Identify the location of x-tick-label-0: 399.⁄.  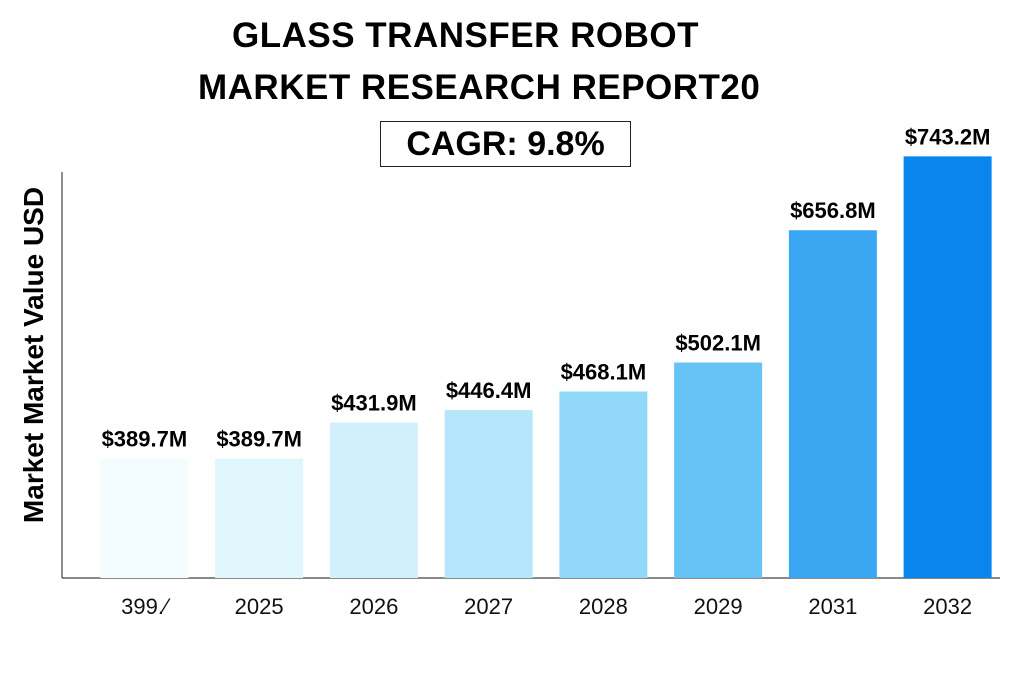
(146, 606).